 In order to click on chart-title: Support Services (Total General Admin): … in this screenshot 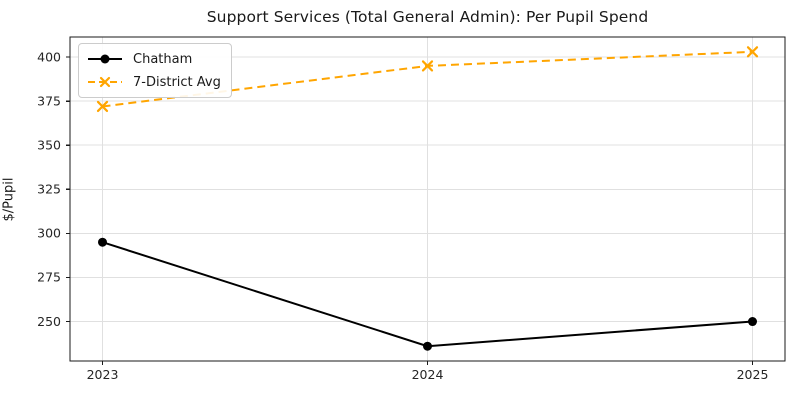, I will do `click(427, 17)`.